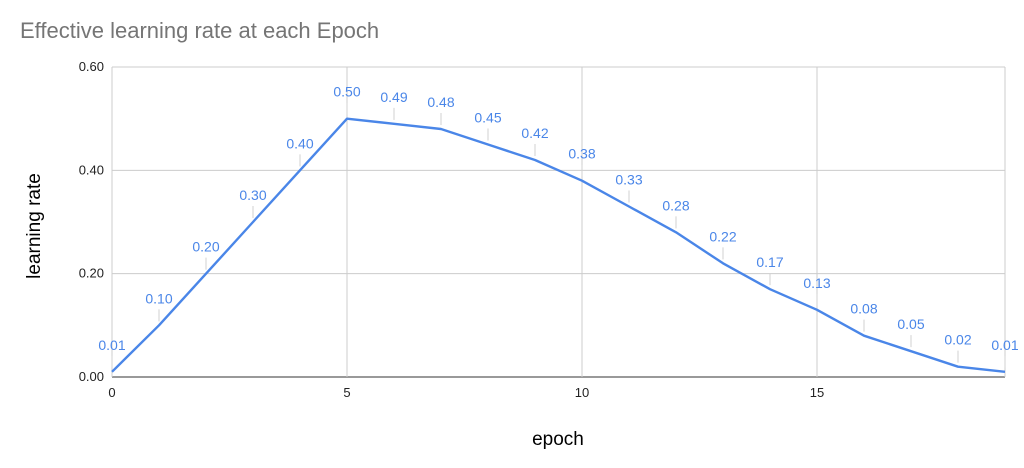 The height and width of the screenshot is (468, 1024). What do you see at coordinates (346, 92) in the screenshot?
I see `data-label: 0.50` at bounding box center [346, 92].